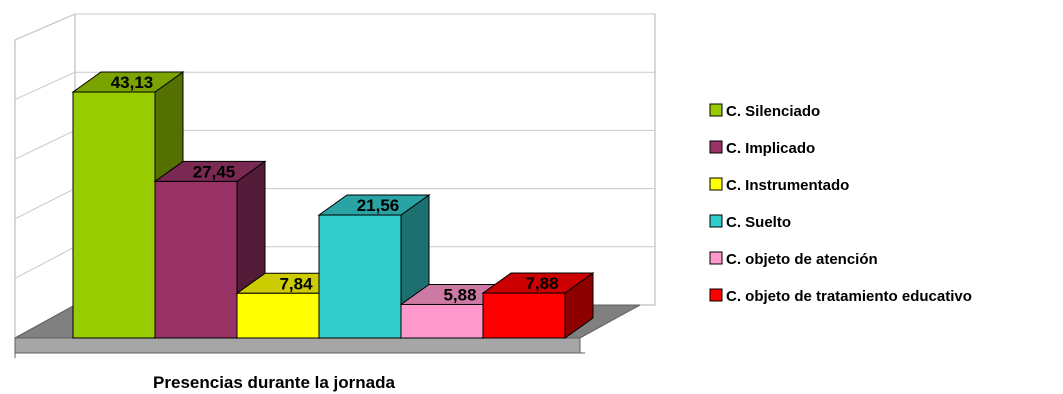 This screenshot has width=1063, height=394. Describe the element at coordinates (770, 148) in the screenshot. I see `legend-label: C. Implicado` at that location.